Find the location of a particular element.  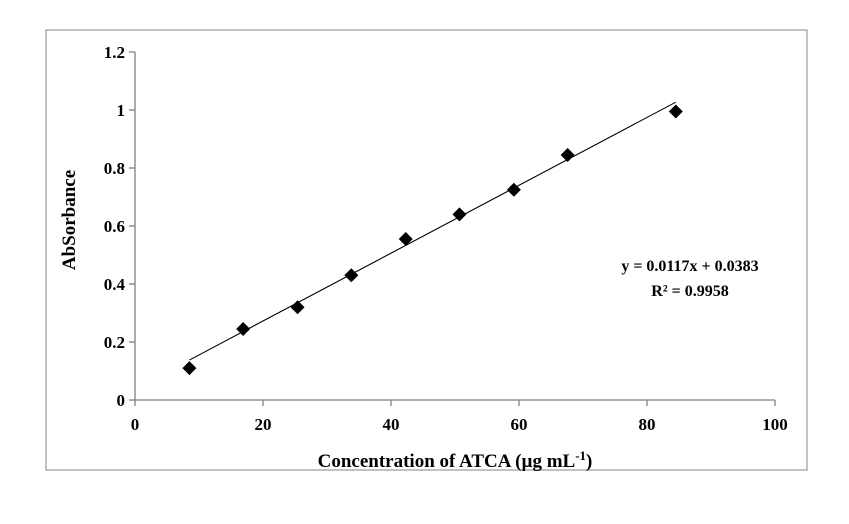

x-axis-title: Concentration of ATCA (µg mL-1) is located at coordinates (455, 460).